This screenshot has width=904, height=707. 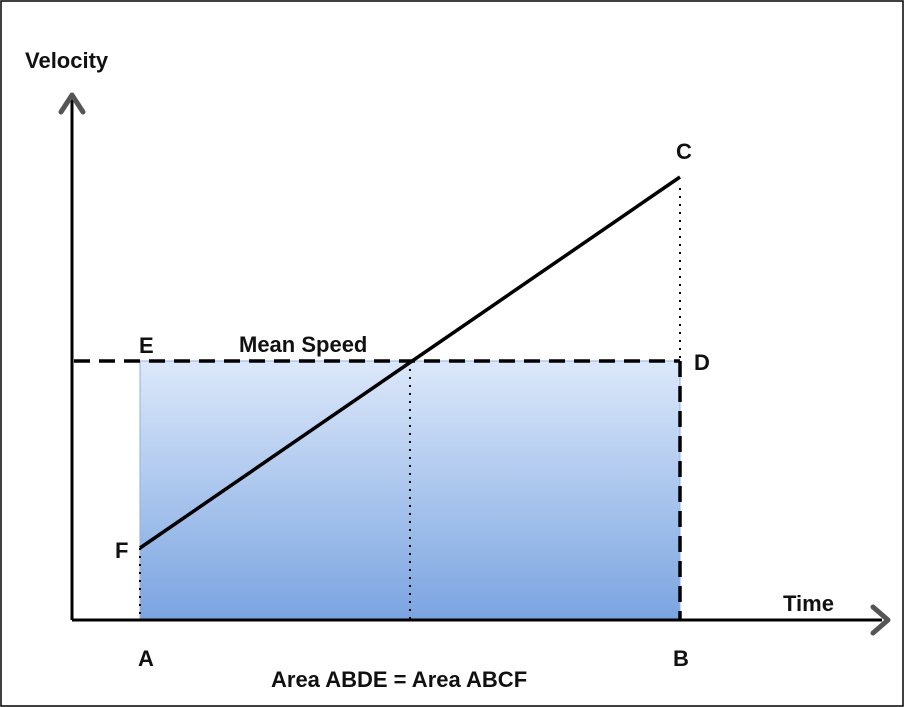 What do you see at coordinates (121, 550) in the screenshot?
I see `point-label-f: F` at bounding box center [121, 550].